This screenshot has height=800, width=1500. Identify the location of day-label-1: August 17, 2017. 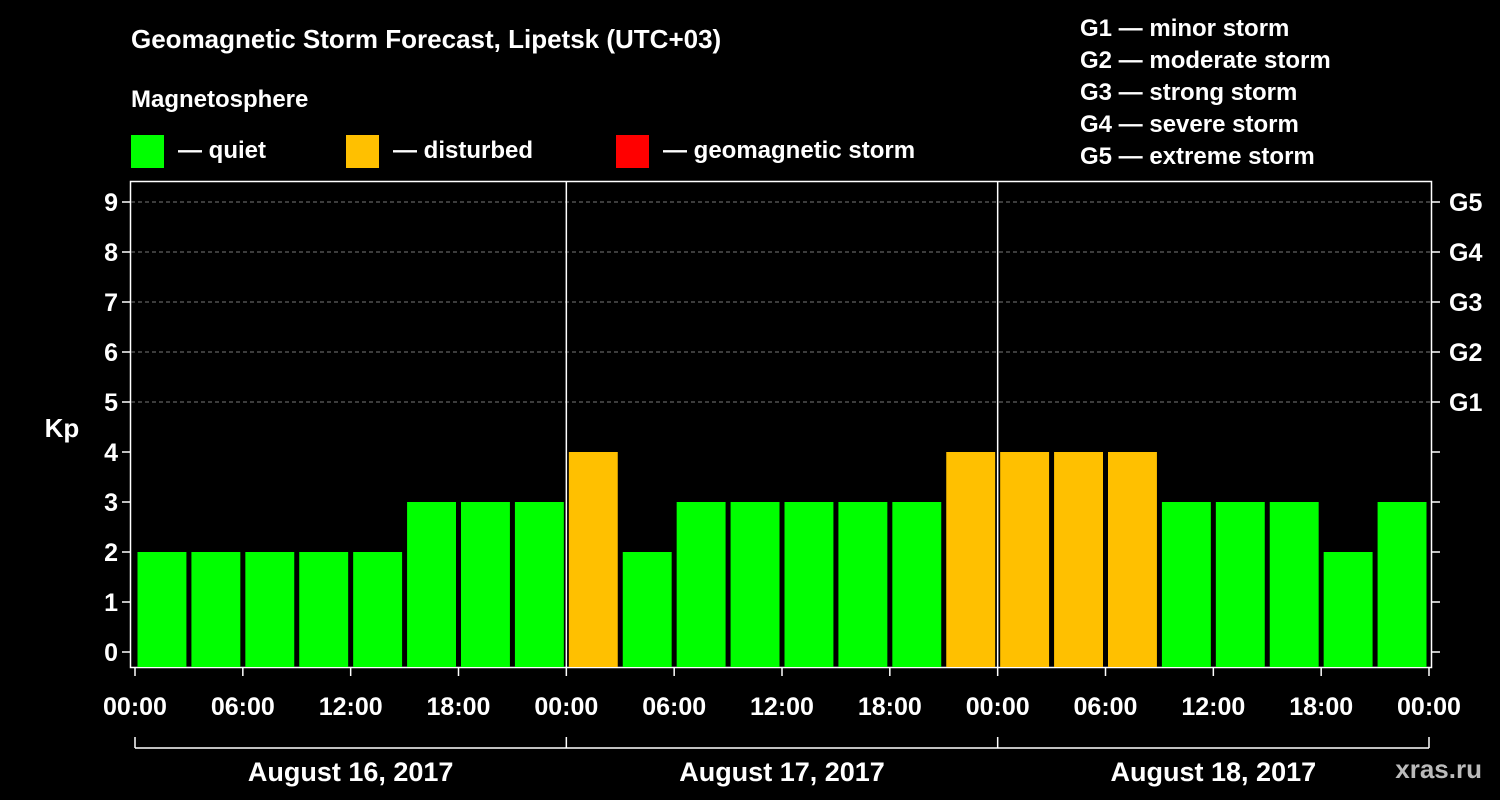
(782, 772).